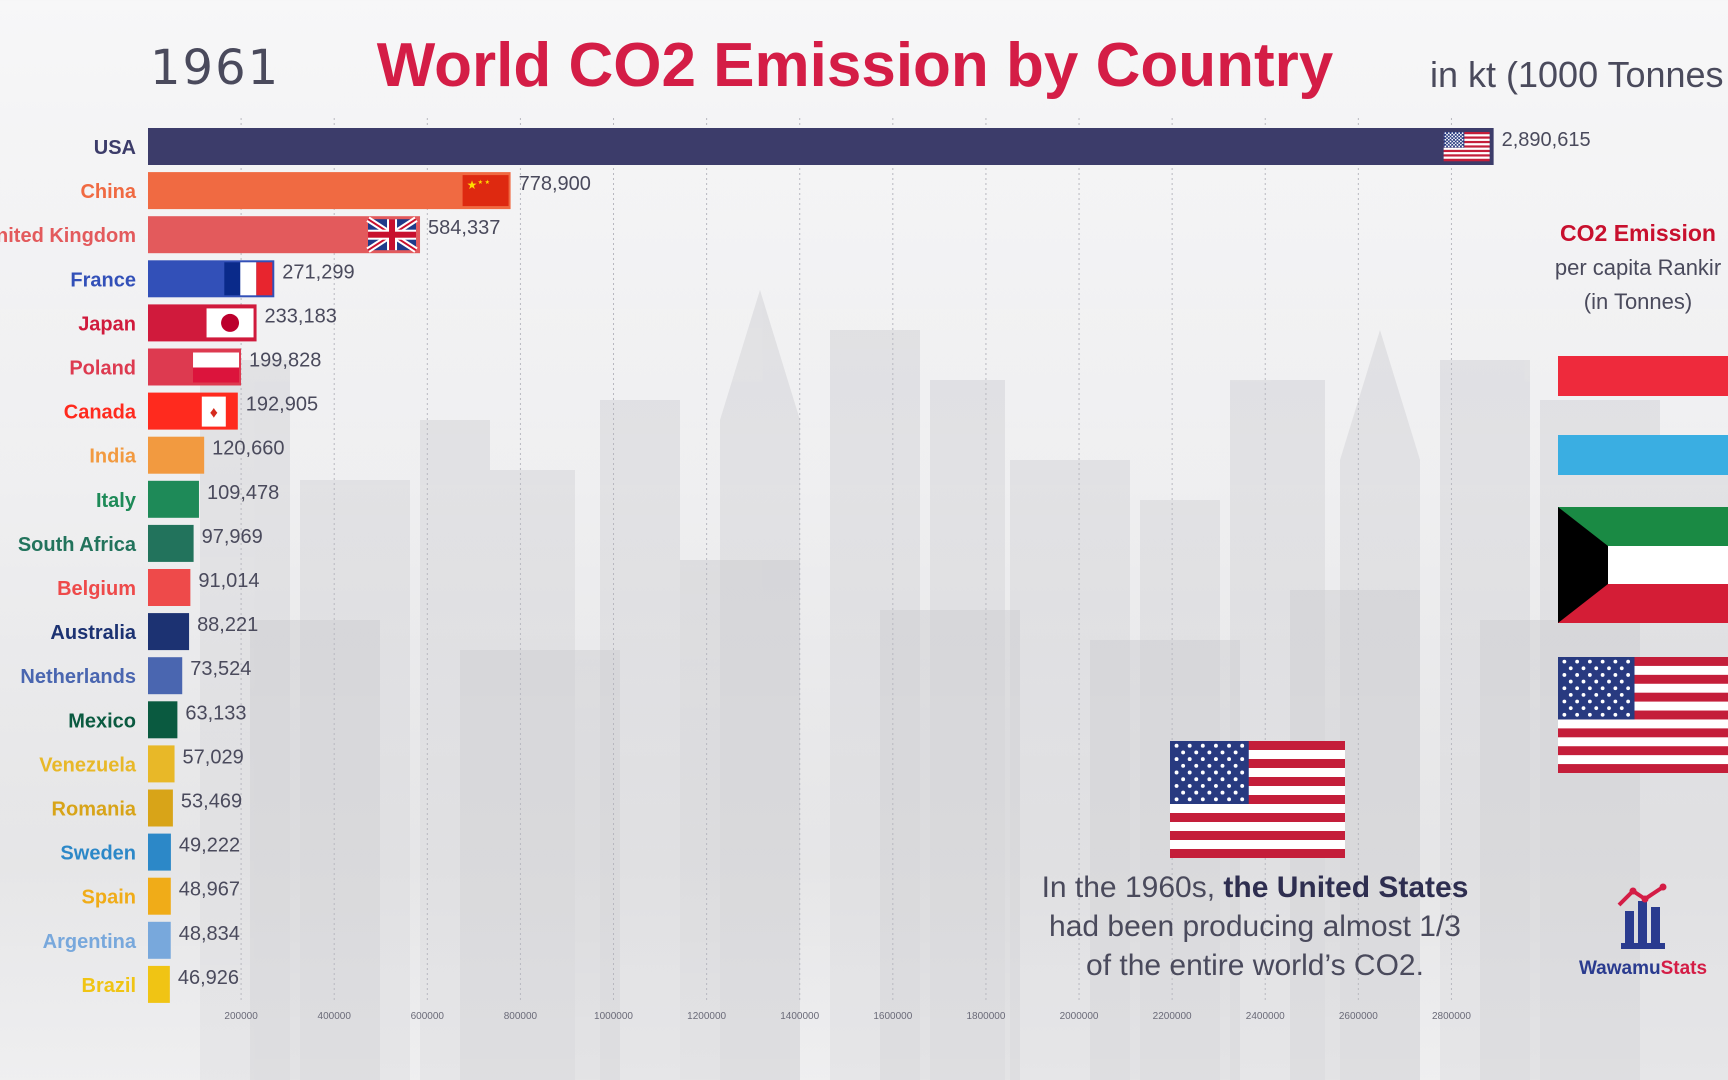 This screenshot has width=1728, height=1080. I want to click on value-label: 46,926, so click(208, 978).